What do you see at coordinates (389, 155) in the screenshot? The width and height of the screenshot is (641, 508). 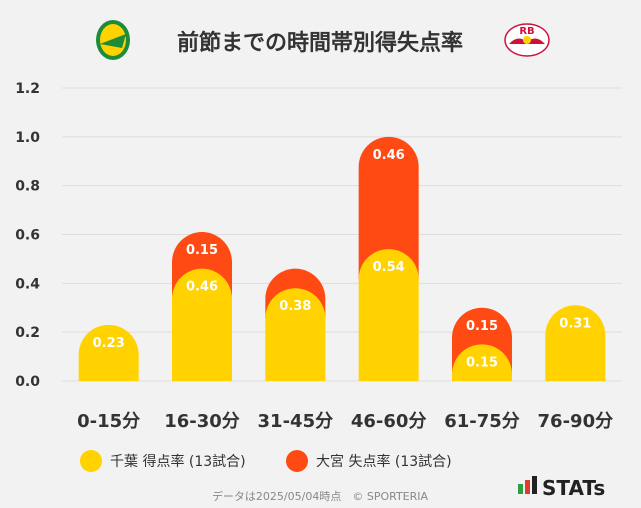 I see `data-label-away: 0.46` at bounding box center [389, 155].